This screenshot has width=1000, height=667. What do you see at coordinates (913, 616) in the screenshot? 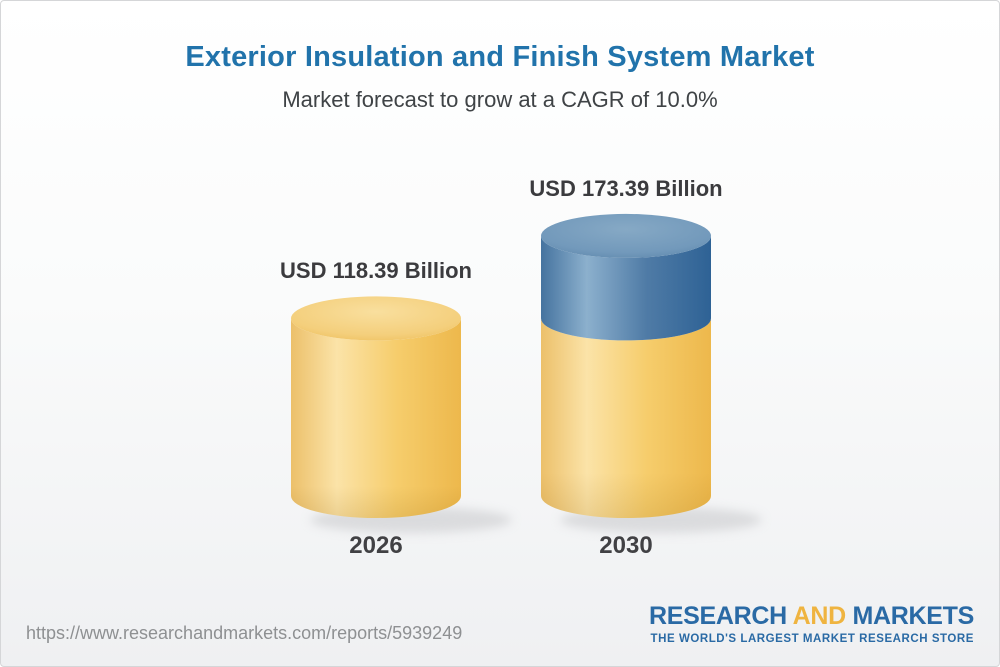
I see `logo-word-markets: MARKETS` at bounding box center [913, 616].